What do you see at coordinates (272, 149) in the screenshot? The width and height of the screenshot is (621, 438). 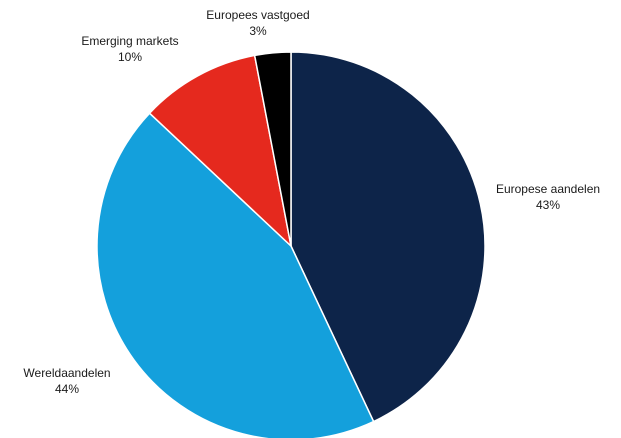 I see `pie-slice-europees-vastgoed` at bounding box center [272, 149].